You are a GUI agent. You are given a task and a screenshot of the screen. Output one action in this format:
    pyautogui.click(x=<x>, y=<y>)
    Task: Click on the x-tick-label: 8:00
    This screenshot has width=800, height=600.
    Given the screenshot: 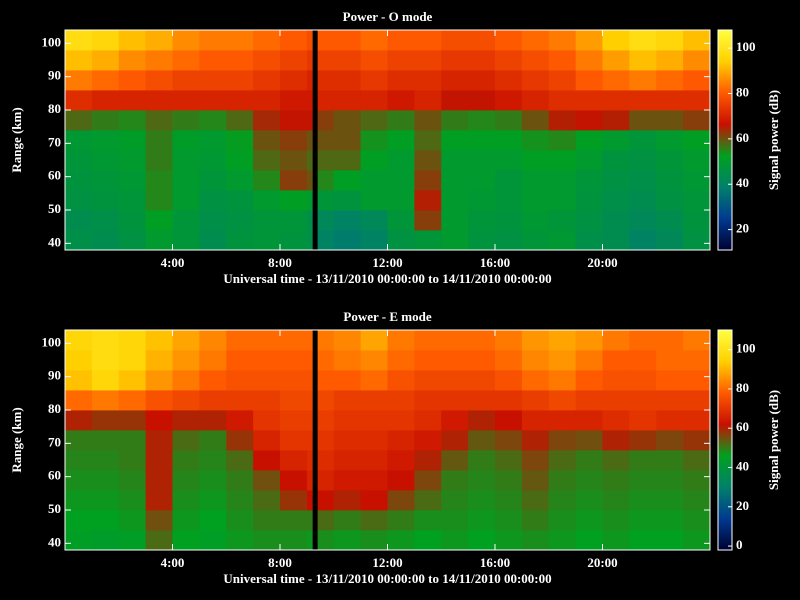 What is the action you would take?
    pyautogui.click(x=280, y=262)
    